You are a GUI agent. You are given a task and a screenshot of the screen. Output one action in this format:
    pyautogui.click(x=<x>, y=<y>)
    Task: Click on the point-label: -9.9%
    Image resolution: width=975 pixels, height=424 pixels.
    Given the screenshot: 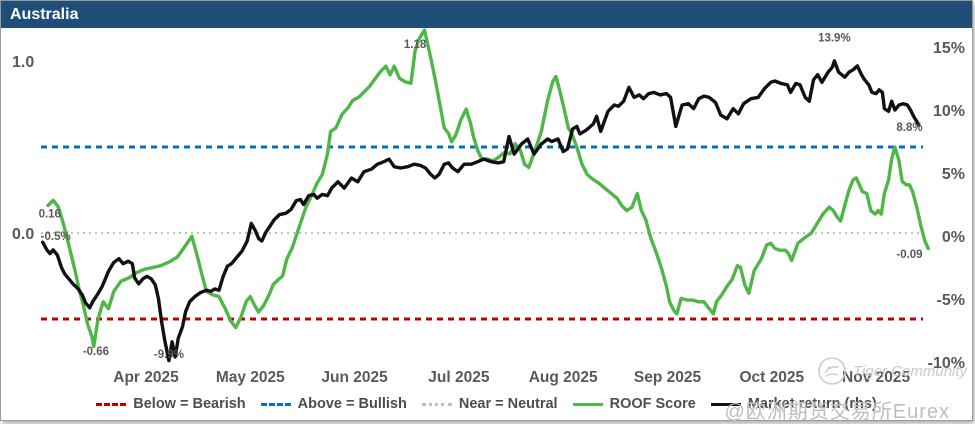 What is the action you would take?
    pyautogui.click(x=169, y=355)
    